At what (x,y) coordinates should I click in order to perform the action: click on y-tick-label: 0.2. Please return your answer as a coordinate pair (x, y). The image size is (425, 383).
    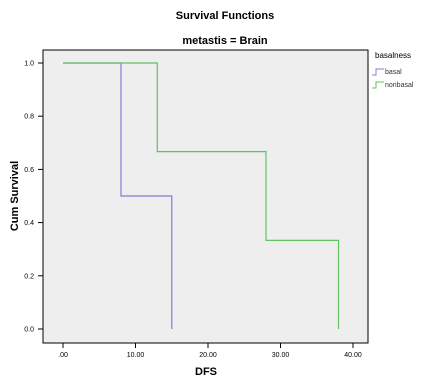
    Looking at the image, I should click on (29, 276).